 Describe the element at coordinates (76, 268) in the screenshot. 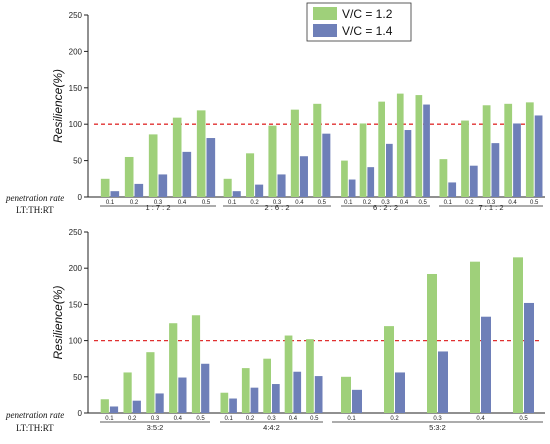

I see `y-tick-label: 200` at that location.